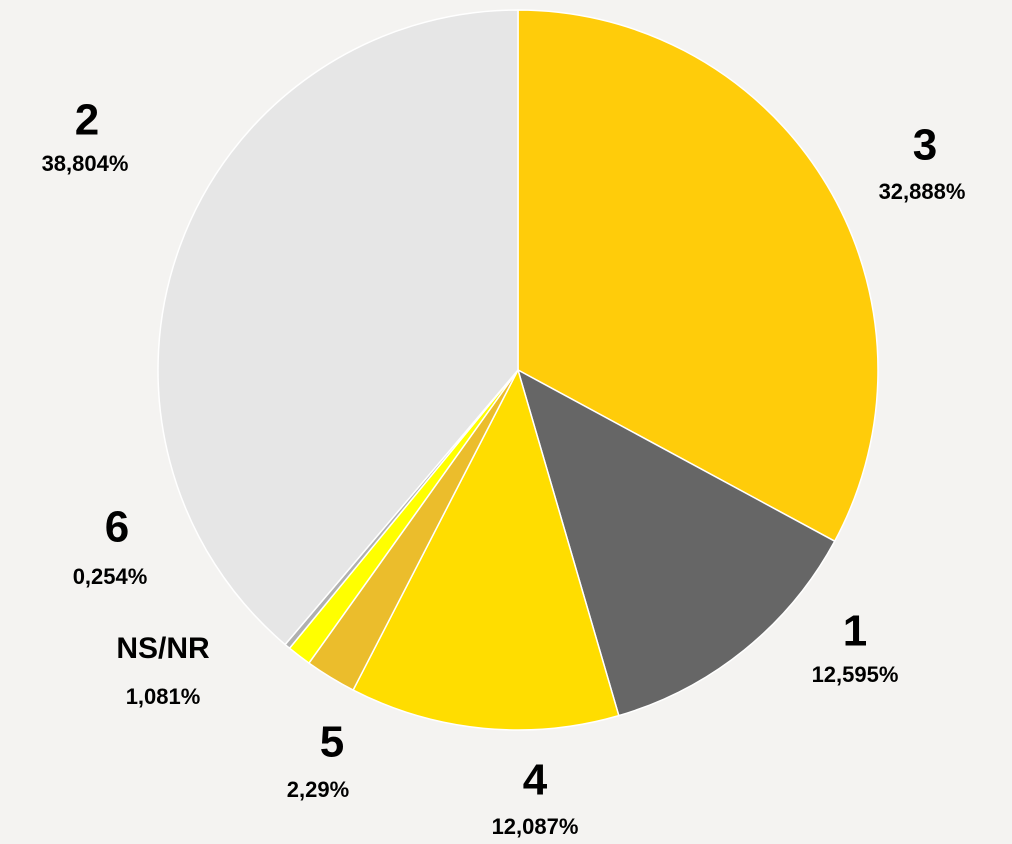 Image resolution: width=1012 pixels, height=844 pixels. I want to click on value-label: 1,081%, so click(163, 696).